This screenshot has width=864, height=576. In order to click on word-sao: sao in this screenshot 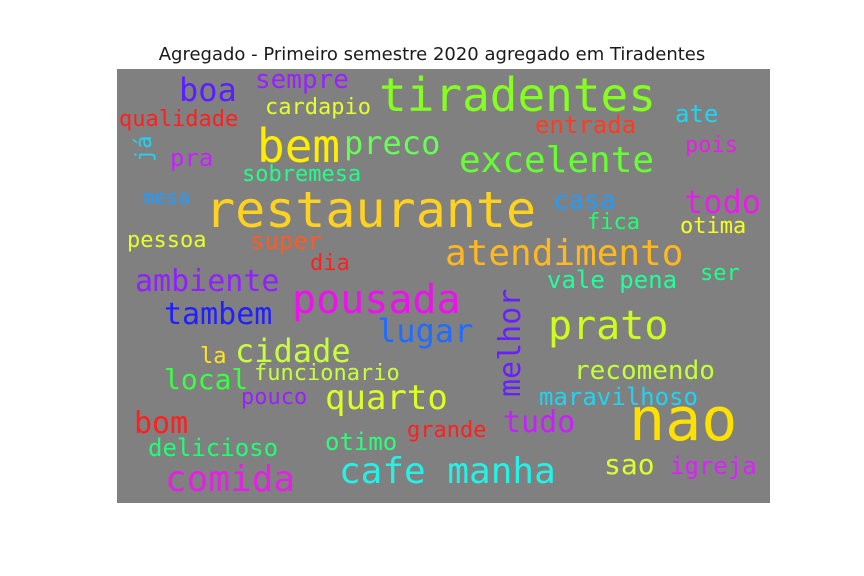, I will do `click(629, 464)`.